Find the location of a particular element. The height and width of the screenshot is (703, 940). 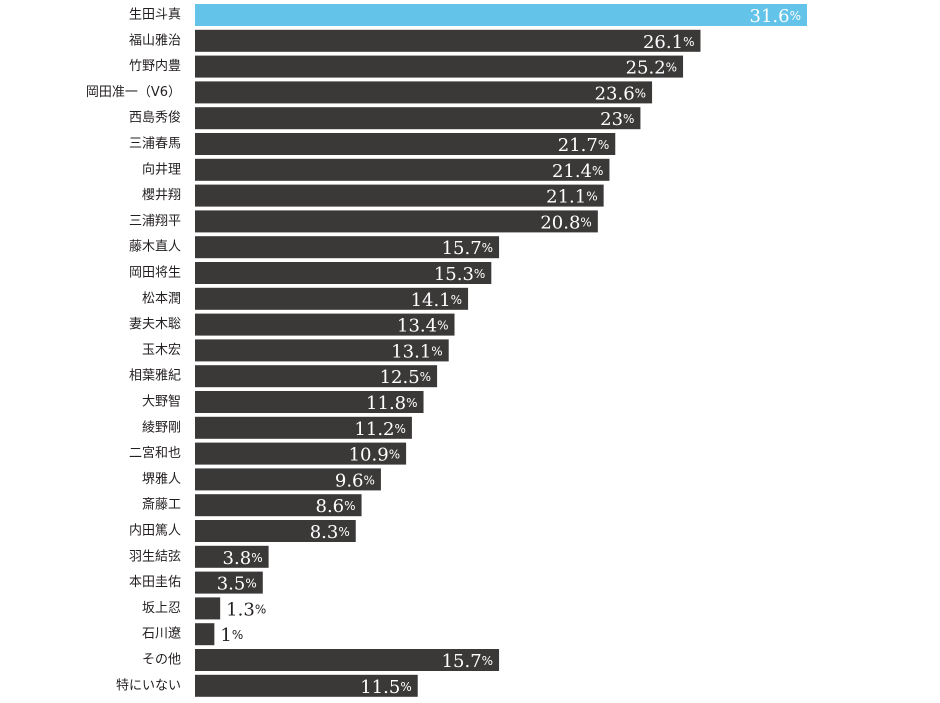

value-number: 12.5 is located at coordinates (400, 377).